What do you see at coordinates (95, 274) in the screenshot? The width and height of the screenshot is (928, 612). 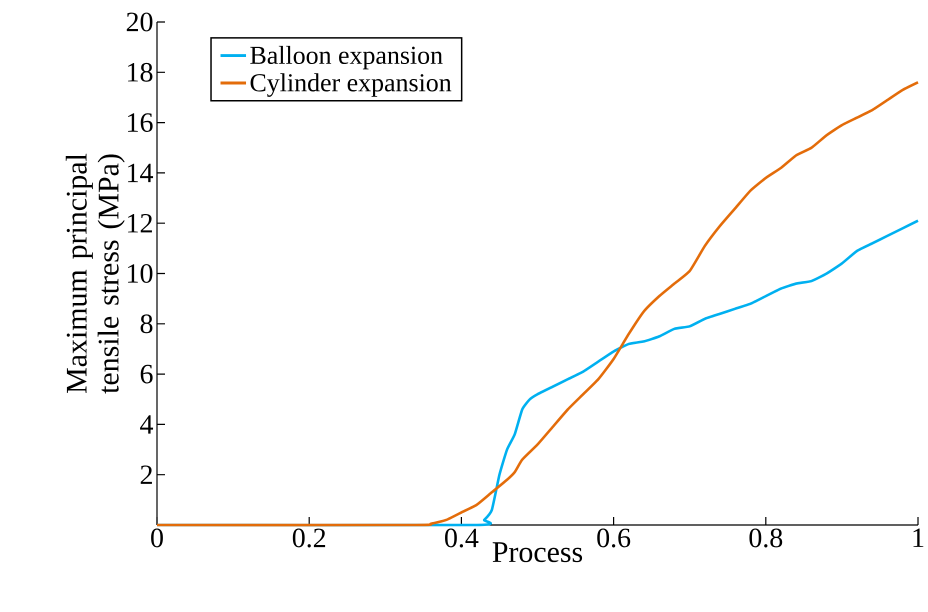 I see `y-axis-title: Maximum principal tensile stress (MPa)` at bounding box center [95, 274].